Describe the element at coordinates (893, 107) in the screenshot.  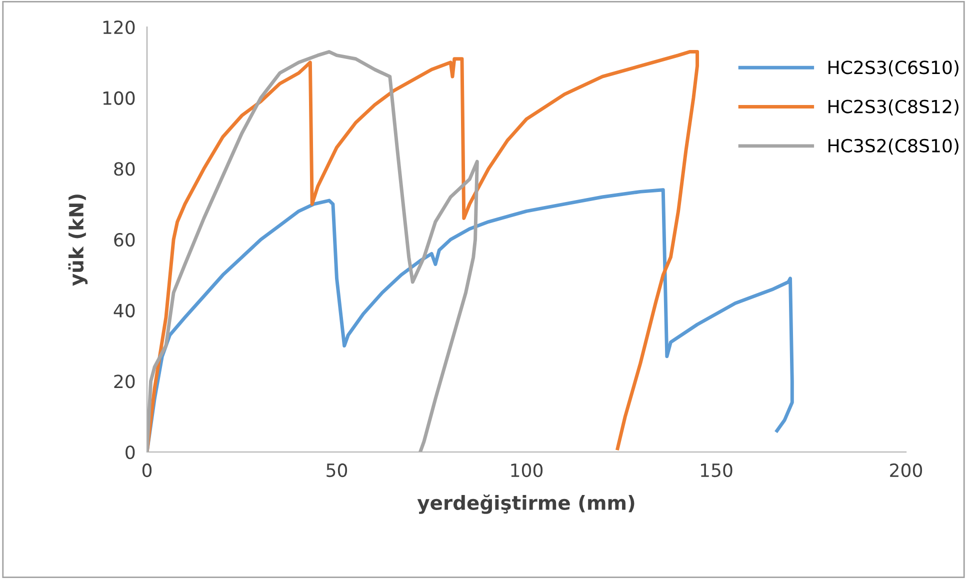
I see `legend-label: HC2S3(C8S12)` at that location.